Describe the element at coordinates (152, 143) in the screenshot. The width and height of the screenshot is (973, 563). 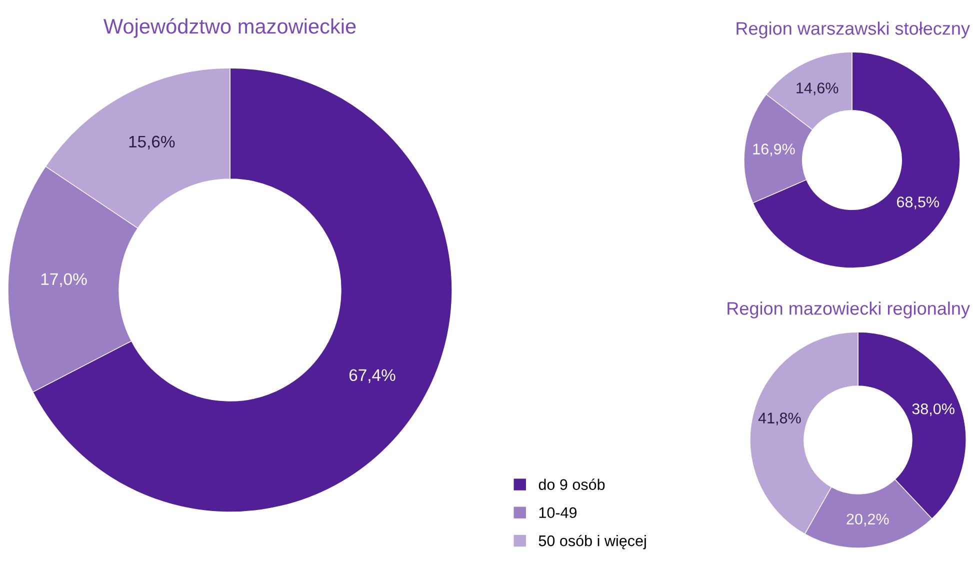
I see `data-label: 15,6%` at that location.